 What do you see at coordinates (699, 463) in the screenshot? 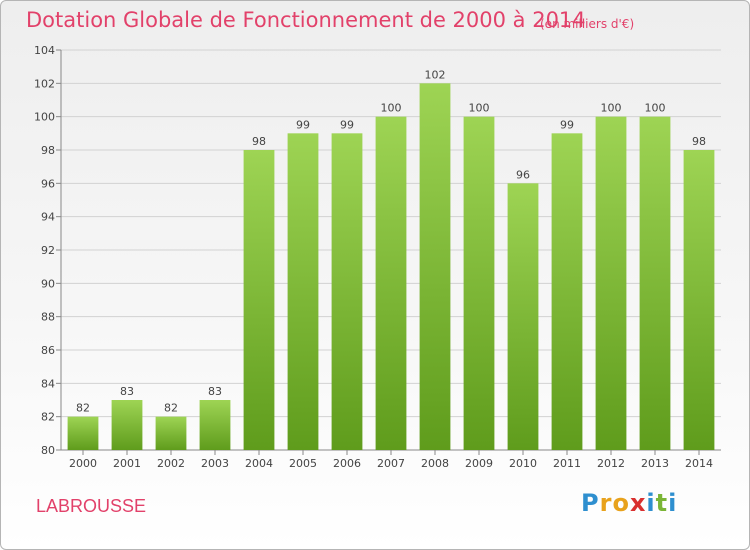
I see `x-tick-label: 2014` at bounding box center [699, 463].